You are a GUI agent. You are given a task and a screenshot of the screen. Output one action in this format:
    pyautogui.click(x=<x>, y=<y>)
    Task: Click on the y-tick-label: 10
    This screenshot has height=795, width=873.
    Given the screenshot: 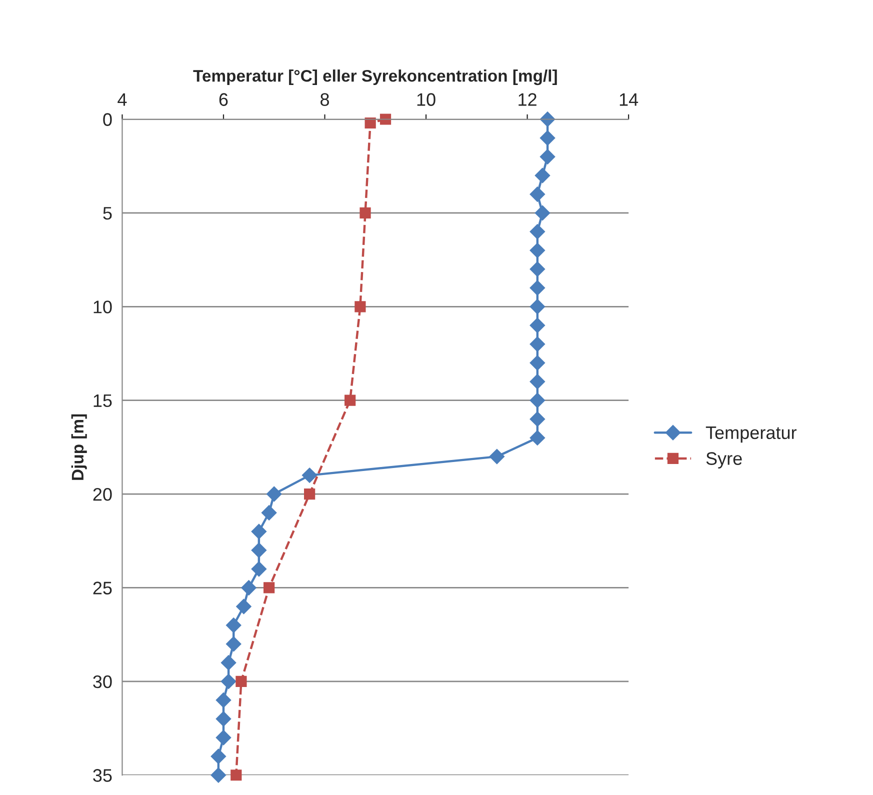 What is the action you would take?
    pyautogui.click(x=103, y=307)
    